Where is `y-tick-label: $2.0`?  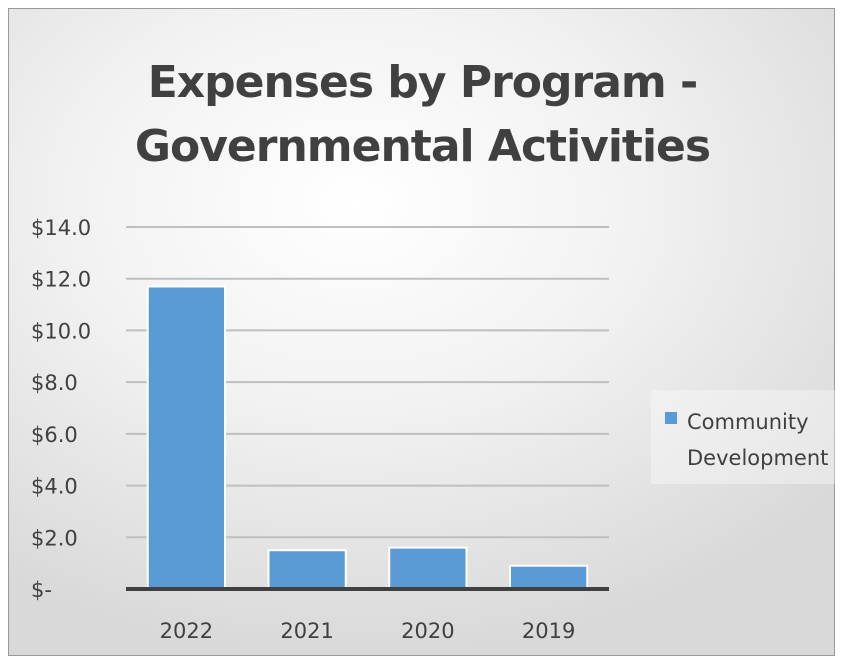
y-tick-label: $2.0 is located at coordinates (54, 538).